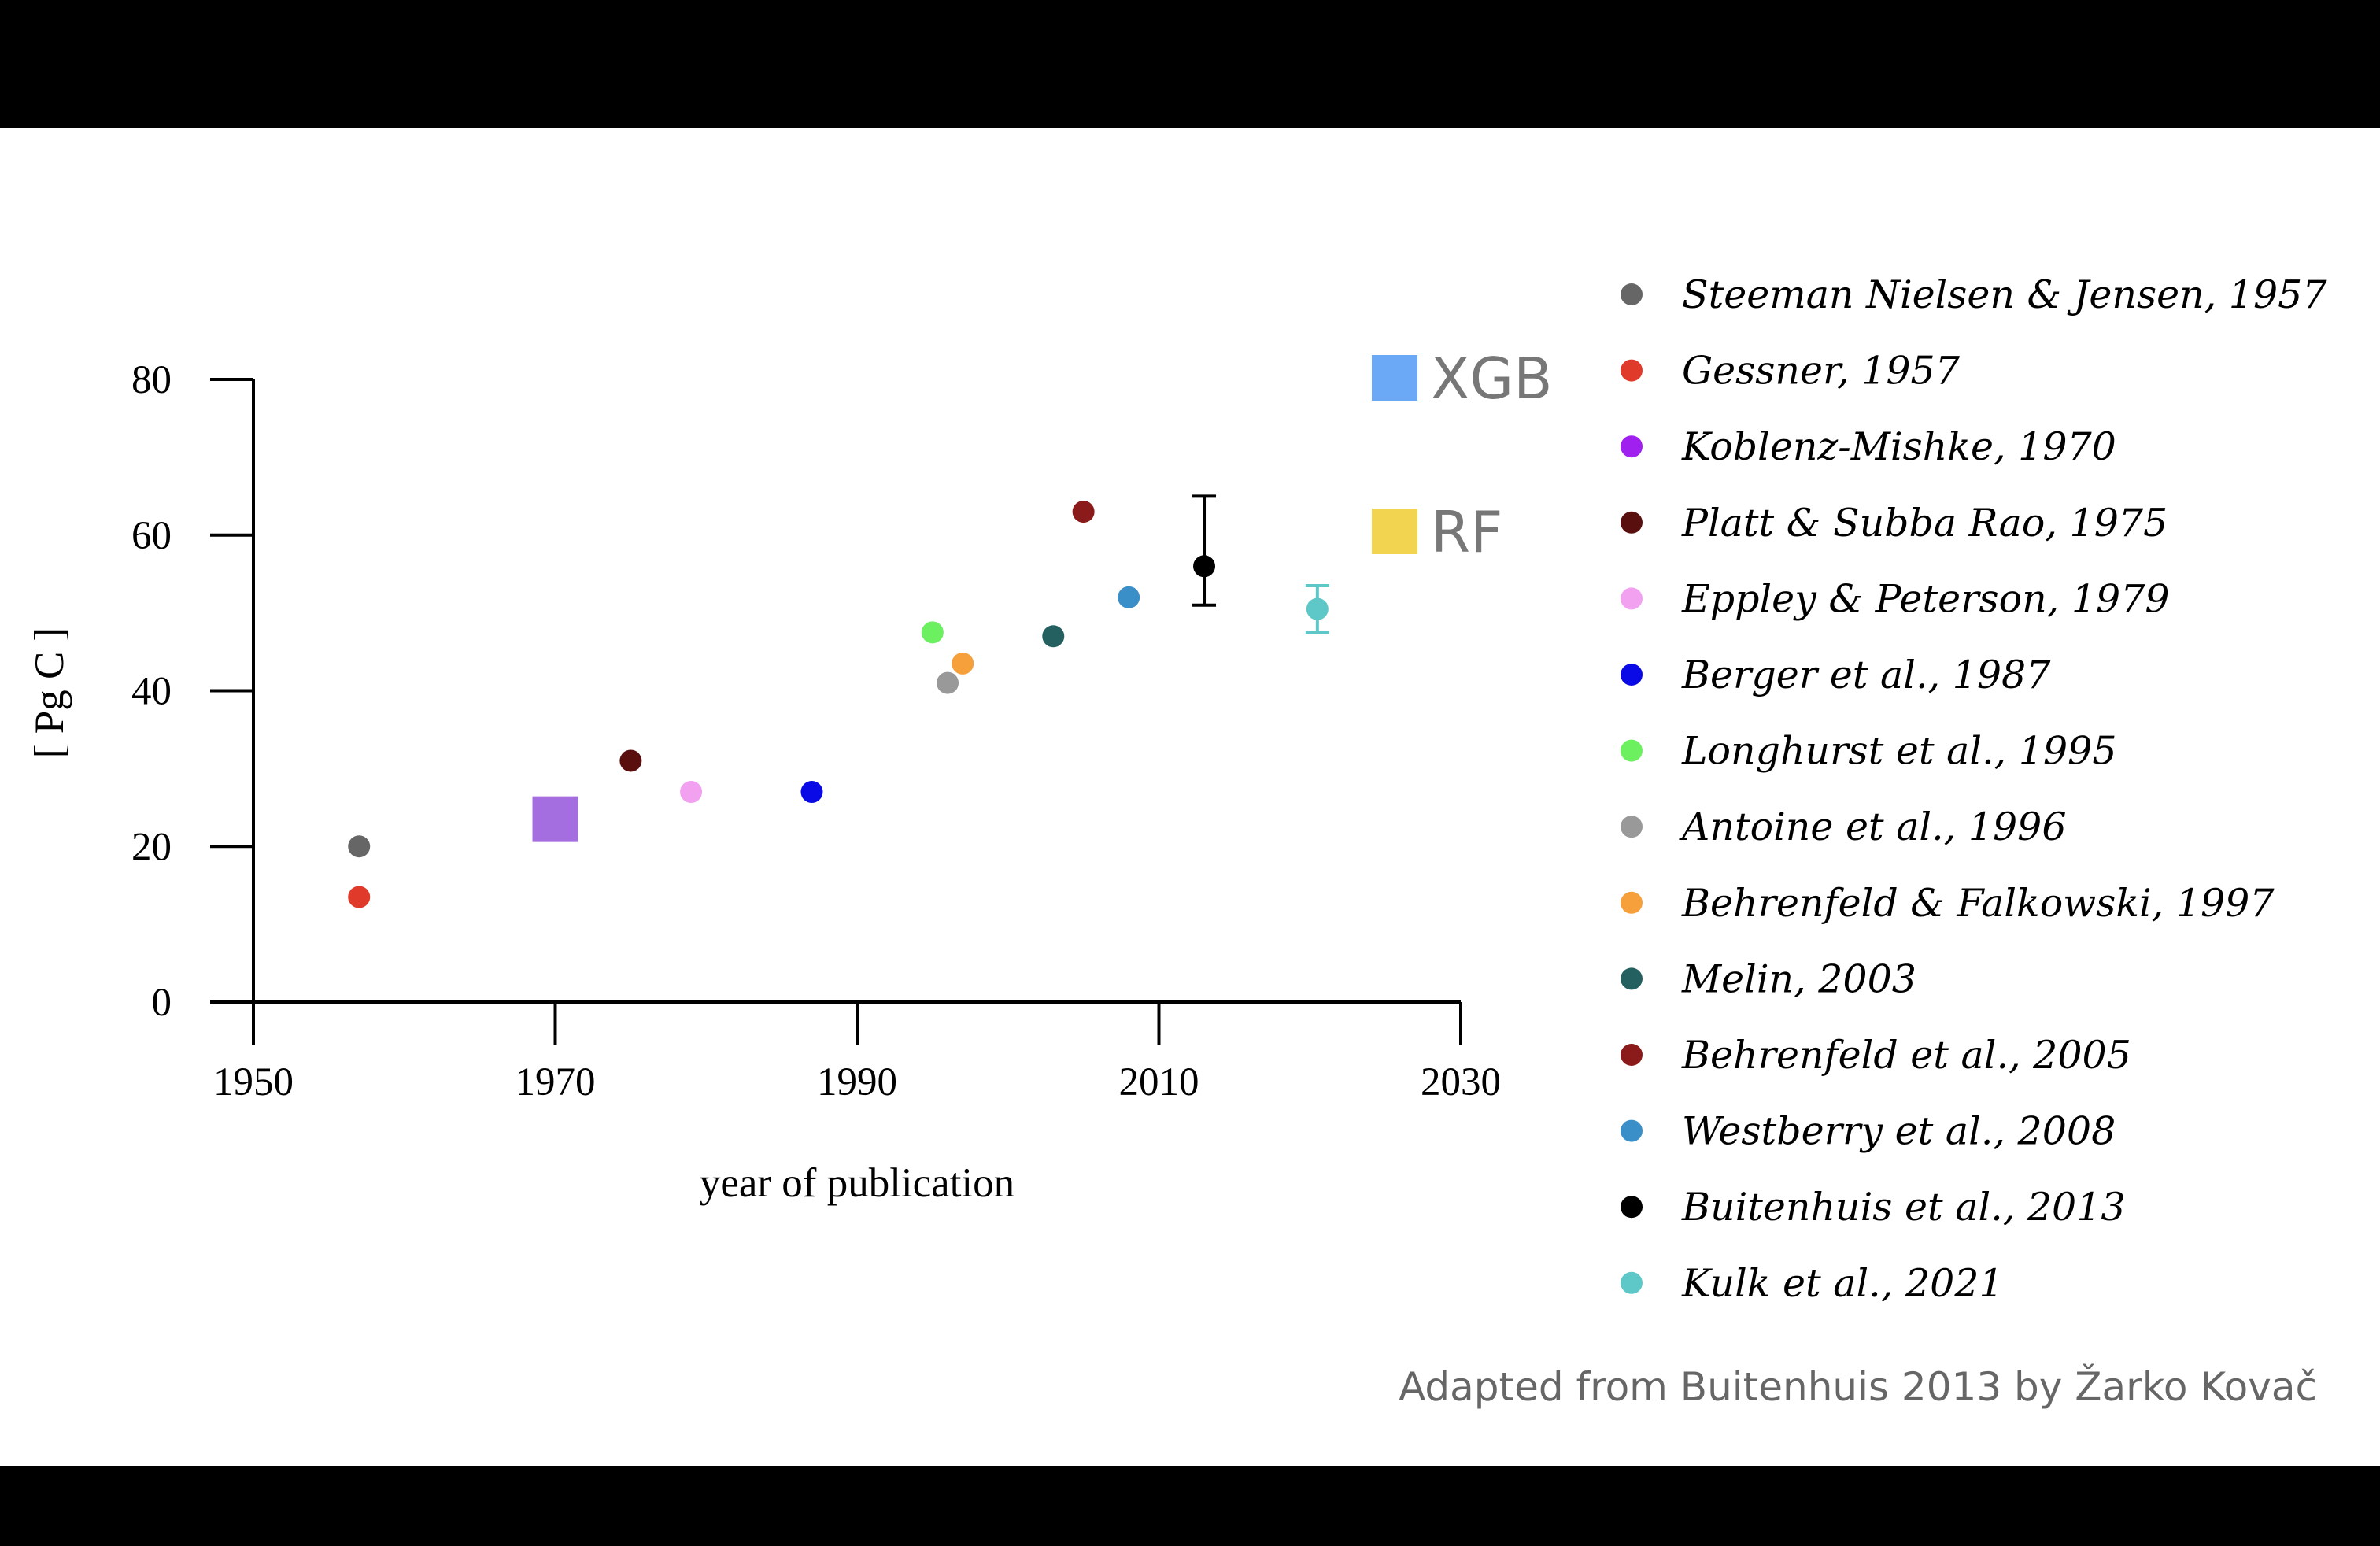 Image resolution: width=2380 pixels, height=1546 pixels. I want to click on y-tick-label: 20, so click(151, 847).